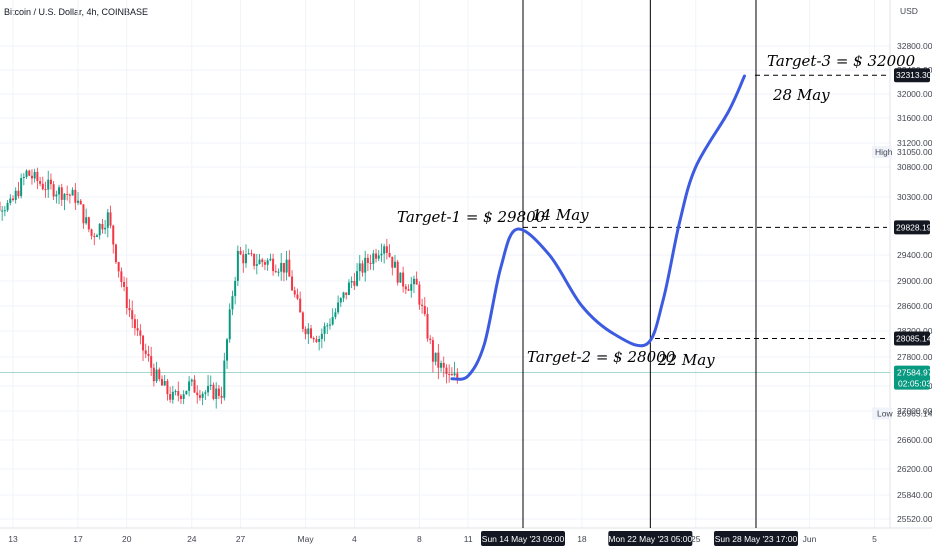  Describe the element at coordinates (756, 539) in the screenshot. I see `marker-date-label-3: Sun 28 May '23 17:00` at that location.